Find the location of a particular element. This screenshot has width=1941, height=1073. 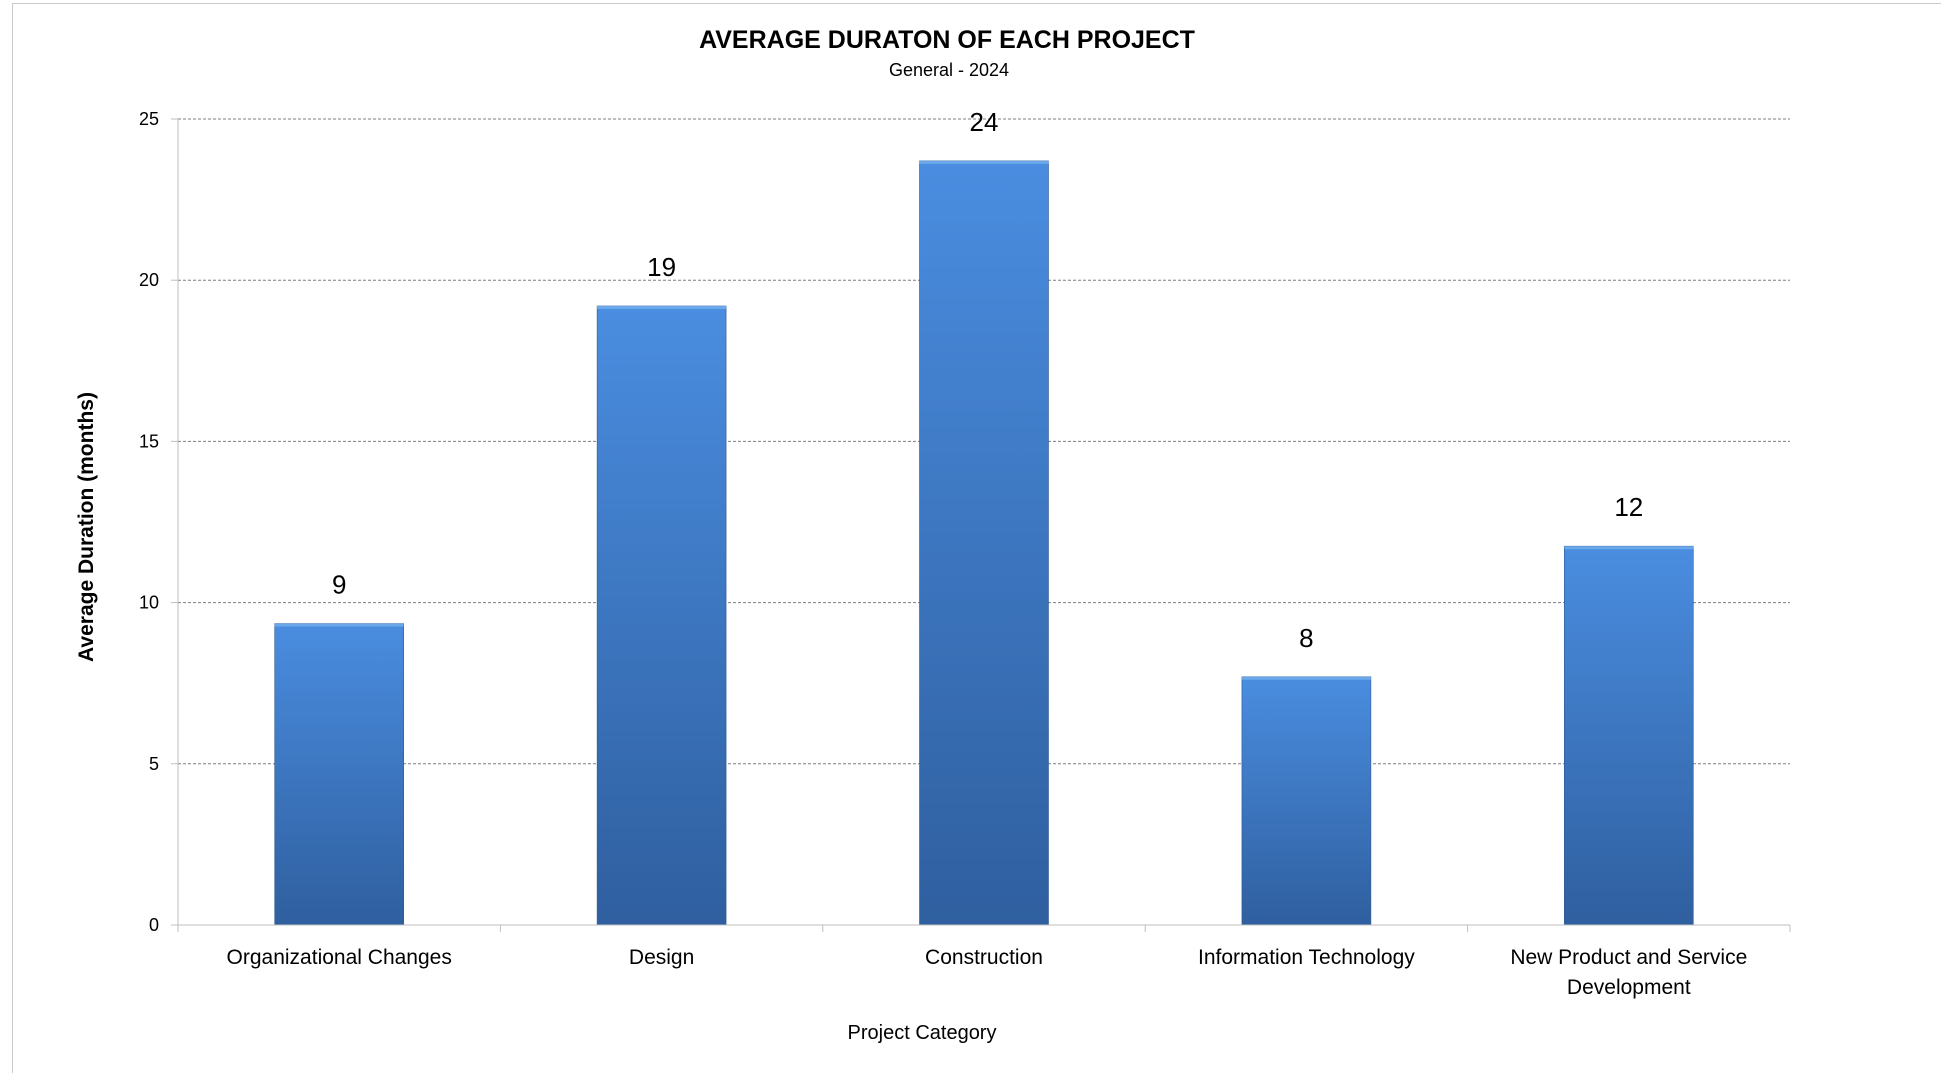

category-label: Information Technology is located at coordinates (1306, 957).